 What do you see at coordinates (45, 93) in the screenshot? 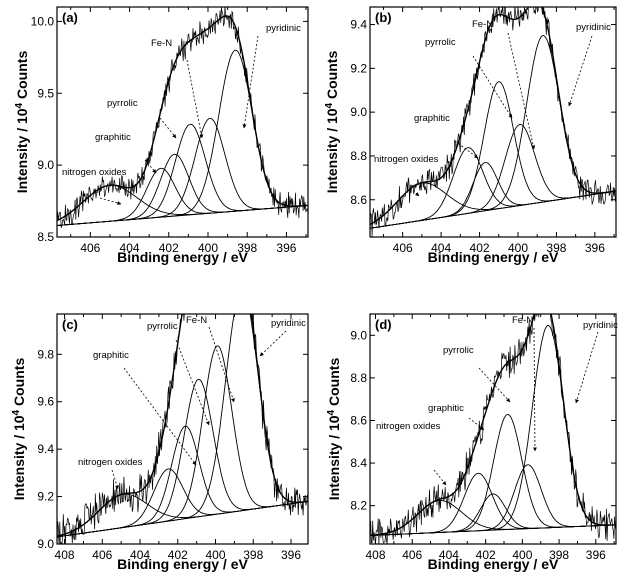
I see `y-tick-label: 9.5` at bounding box center [45, 93].